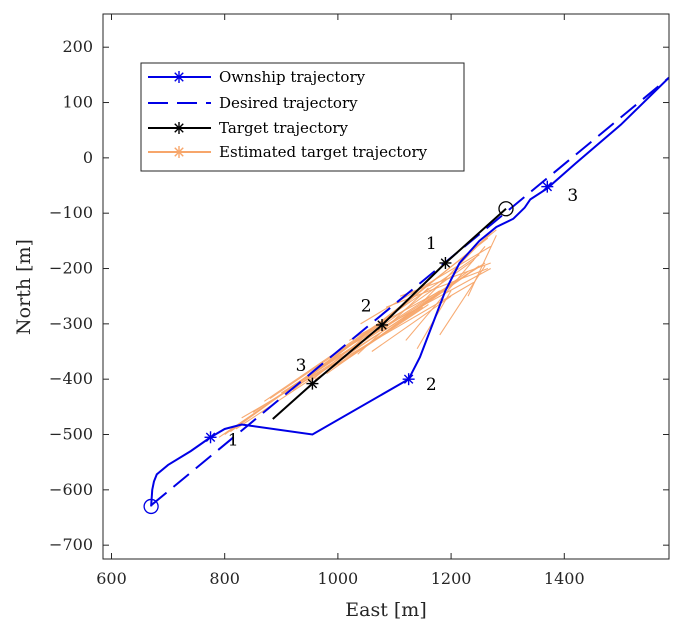 This screenshot has width=675, height=628. I want to click on x-tick-label: 1000, so click(338, 578).